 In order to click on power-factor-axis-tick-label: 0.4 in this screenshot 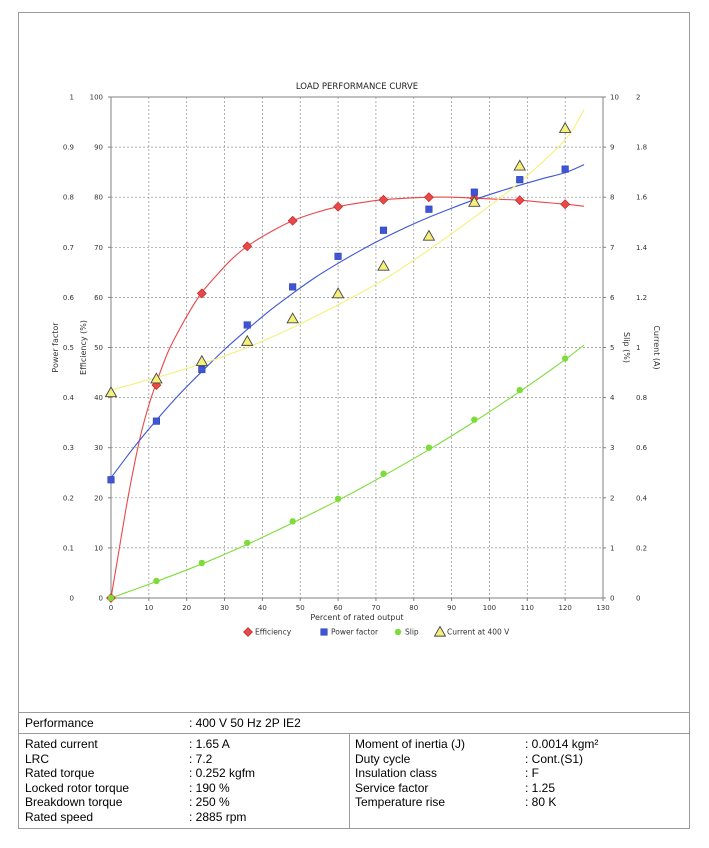, I will do `click(69, 398)`.